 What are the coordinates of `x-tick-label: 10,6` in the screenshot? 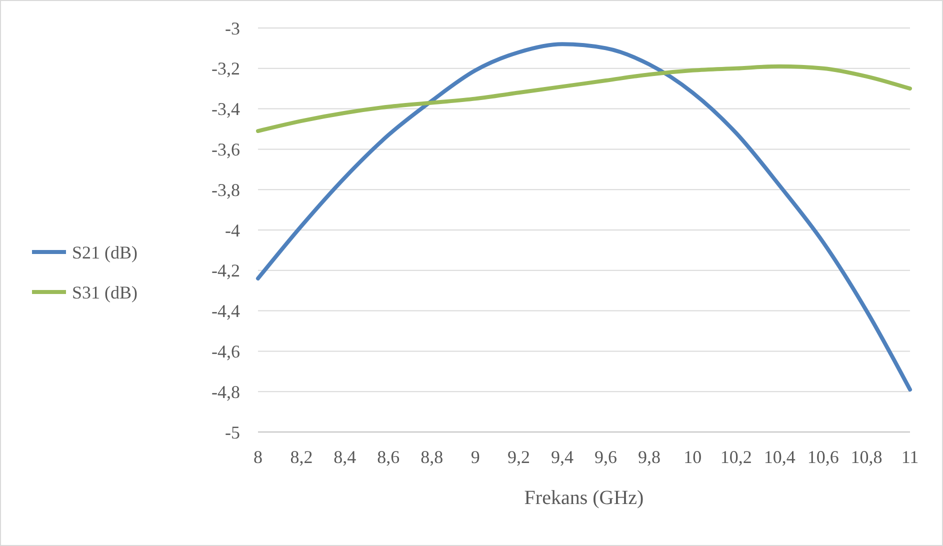 It's located at (823, 457).